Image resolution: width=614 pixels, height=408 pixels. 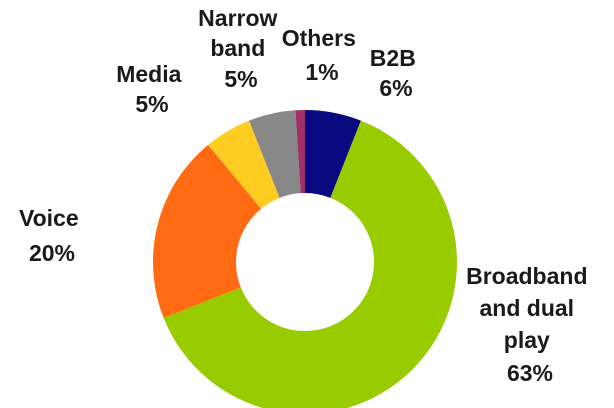 I want to click on slice-voice, so click(x=207, y=231).